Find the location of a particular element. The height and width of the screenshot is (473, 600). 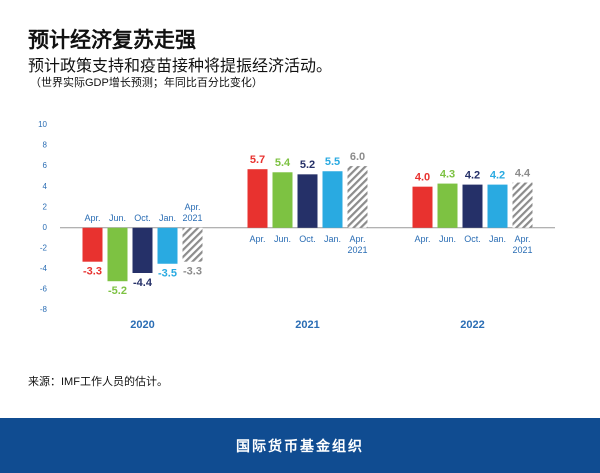

value-label: 5.4 is located at coordinates (283, 163).